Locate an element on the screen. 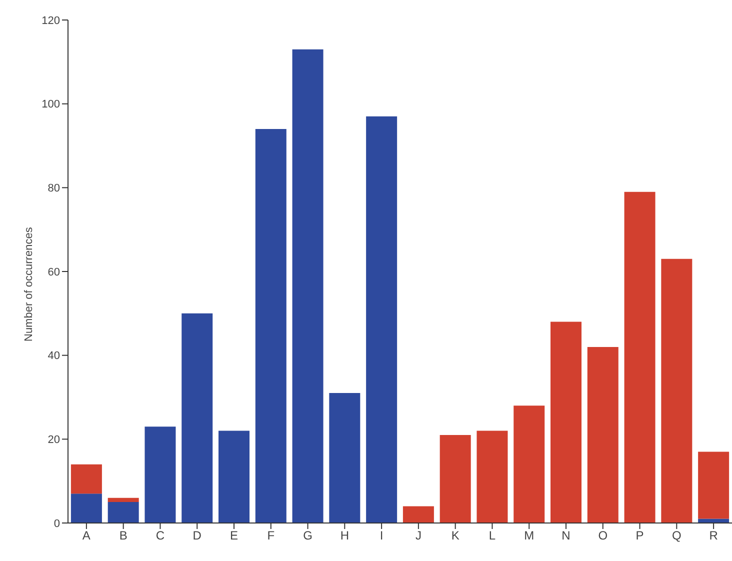 The width and height of the screenshot is (732, 561). x-tick-label: B is located at coordinates (123, 535).